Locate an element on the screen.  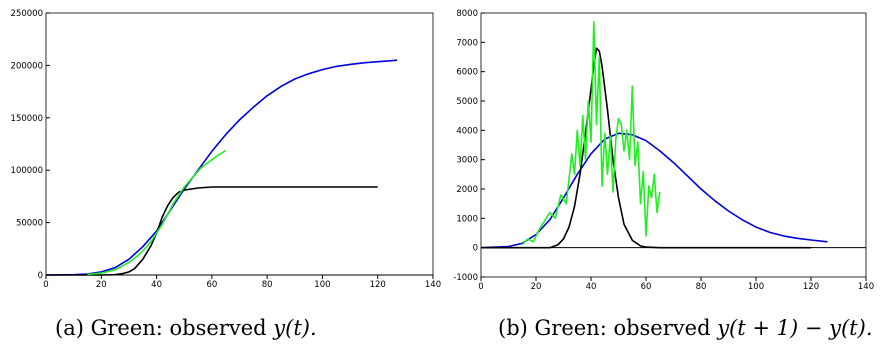
a-x-tick-label: 60 is located at coordinates (211, 285).